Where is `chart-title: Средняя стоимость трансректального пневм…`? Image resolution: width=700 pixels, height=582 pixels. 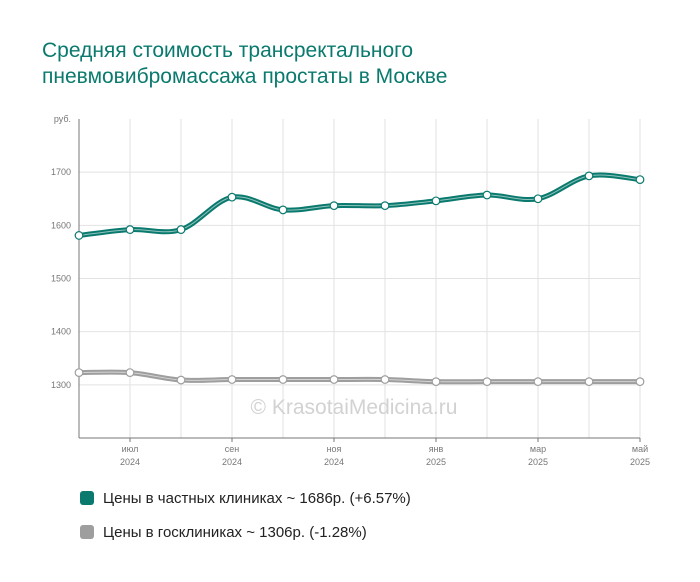
chart-title: Средняя стоимость трансректального пневм… is located at coordinates (352, 64).